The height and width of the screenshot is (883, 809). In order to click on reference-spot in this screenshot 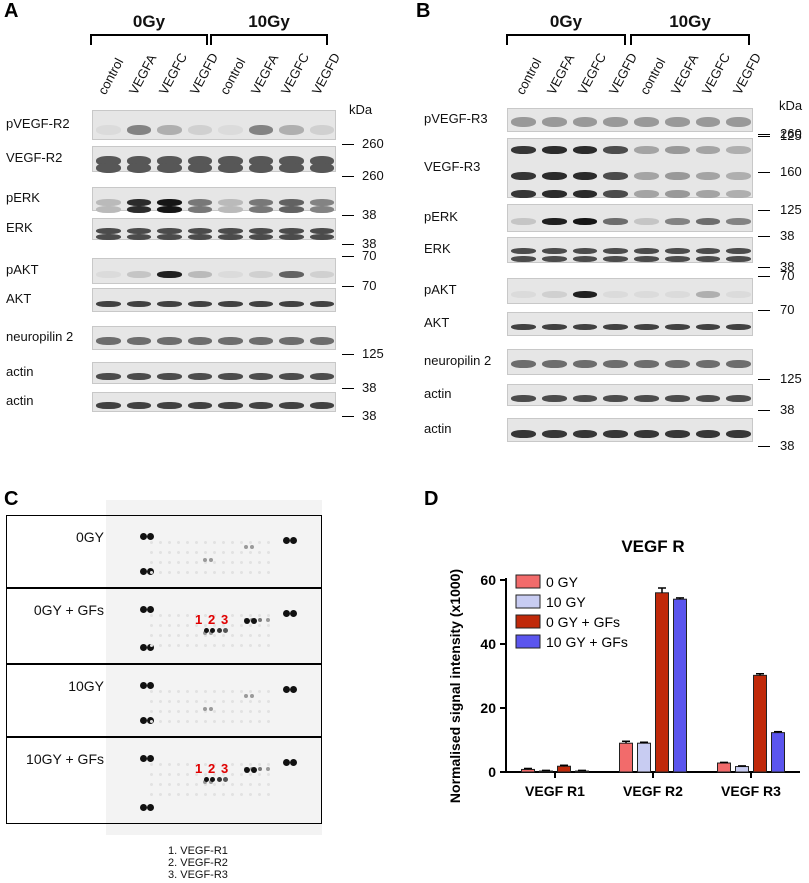, I will do `click(143, 685)`.